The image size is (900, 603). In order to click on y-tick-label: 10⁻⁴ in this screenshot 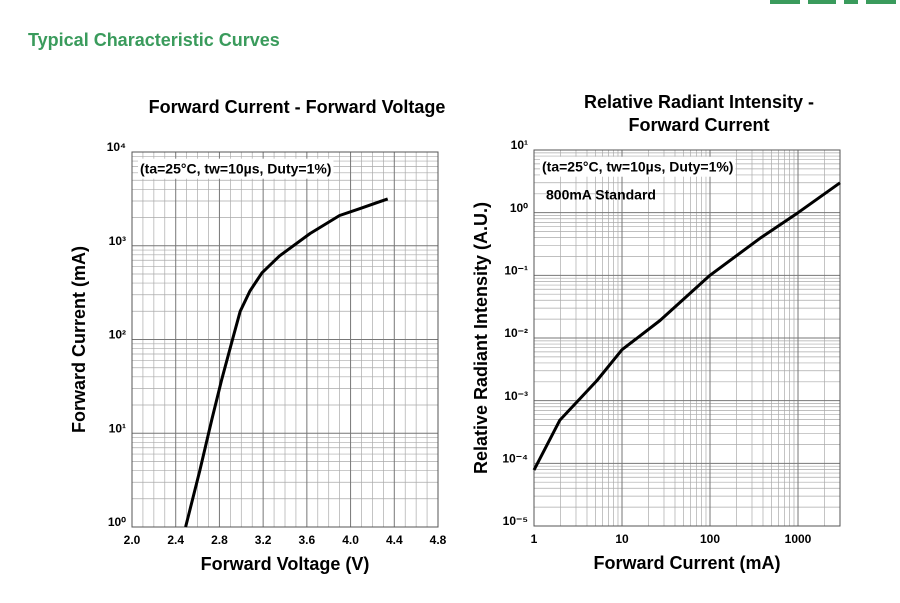, I will do `click(515, 459)`.